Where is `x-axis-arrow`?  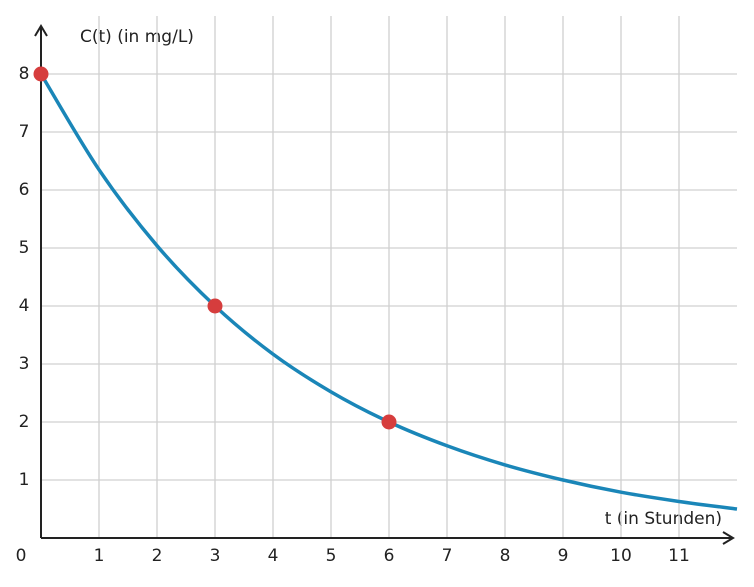 x-axis-arrow is located at coordinates (728, 538).